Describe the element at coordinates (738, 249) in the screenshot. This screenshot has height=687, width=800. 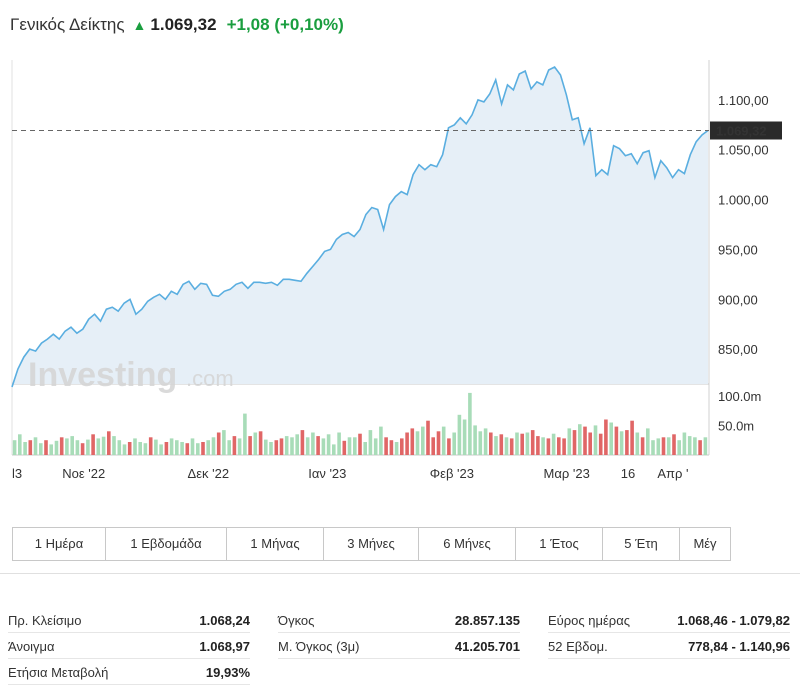
I see `price-tick-label: 950,00` at that location.